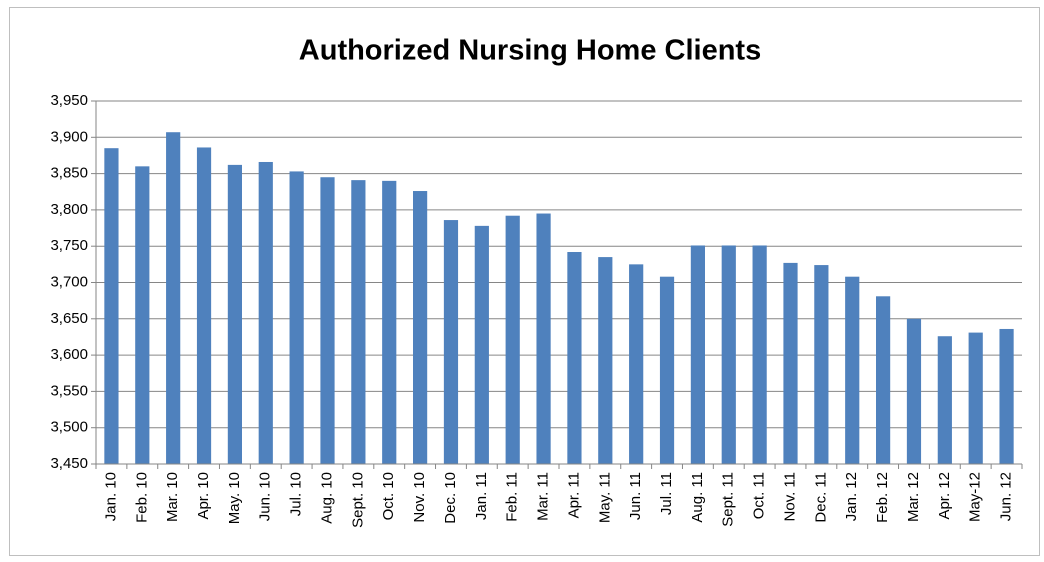 This screenshot has width=1044, height=562. What do you see at coordinates (172, 497) in the screenshot?
I see `x-tick-label: Mar. 10` at bounding box center [172, 497].